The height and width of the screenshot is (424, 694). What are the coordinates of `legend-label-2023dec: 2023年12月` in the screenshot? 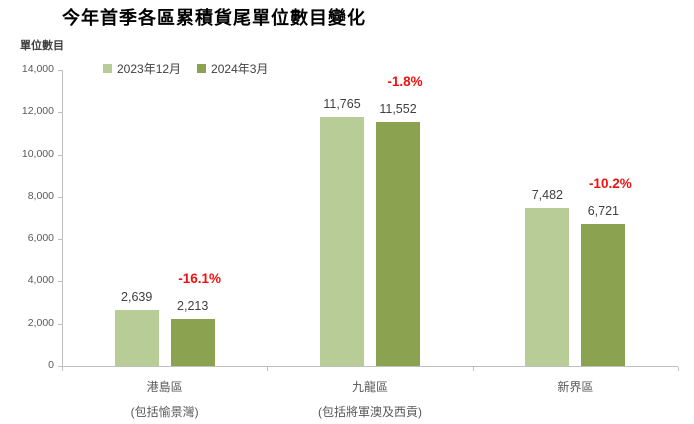 It's located at (149, 69).